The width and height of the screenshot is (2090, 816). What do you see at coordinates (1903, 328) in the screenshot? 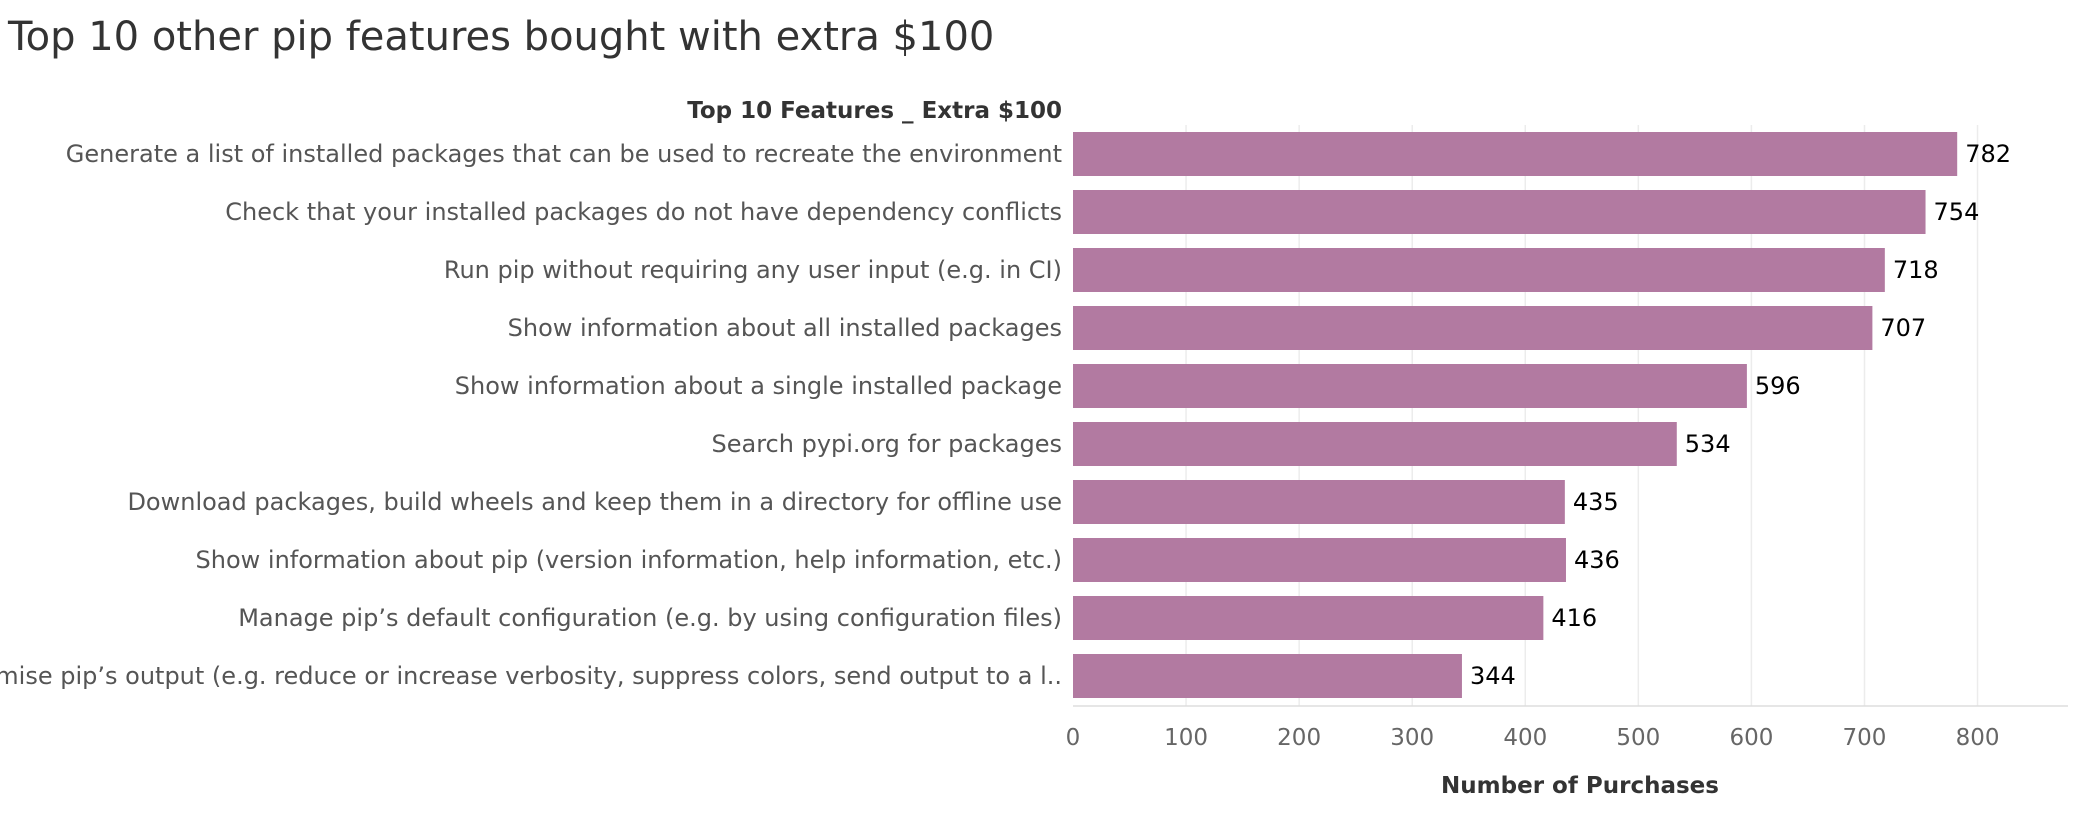
I see `value-label: 707` at bounding box center [1903, 328].